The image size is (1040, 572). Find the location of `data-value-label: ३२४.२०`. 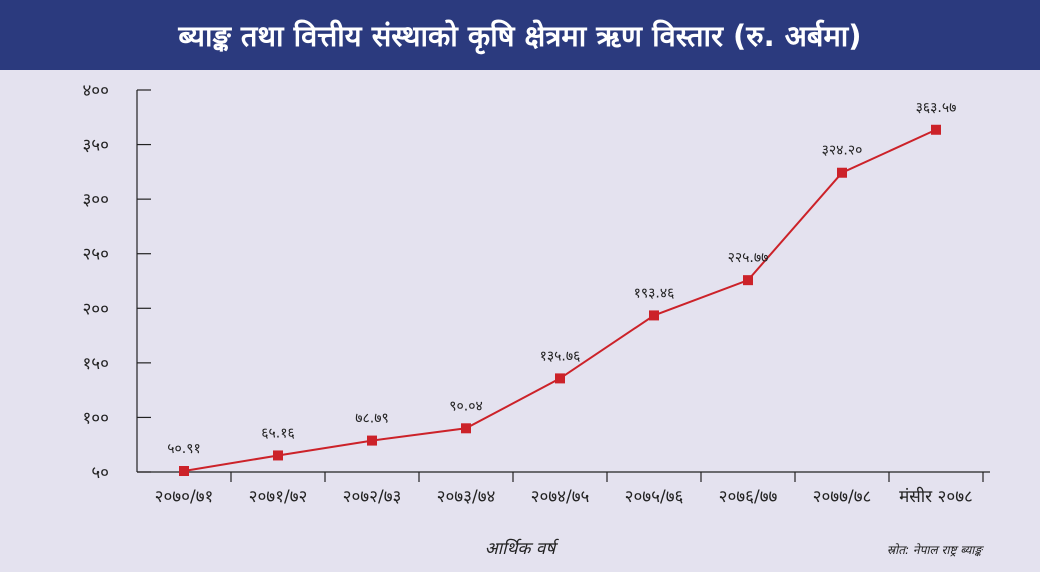

data-value-label: ३२४.२० is located at coordinates (842, 151).